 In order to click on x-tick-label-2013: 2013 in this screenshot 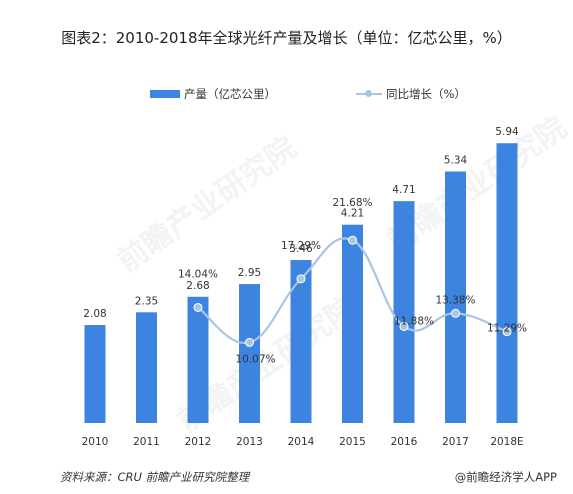, I will do `click(249, 442)`.